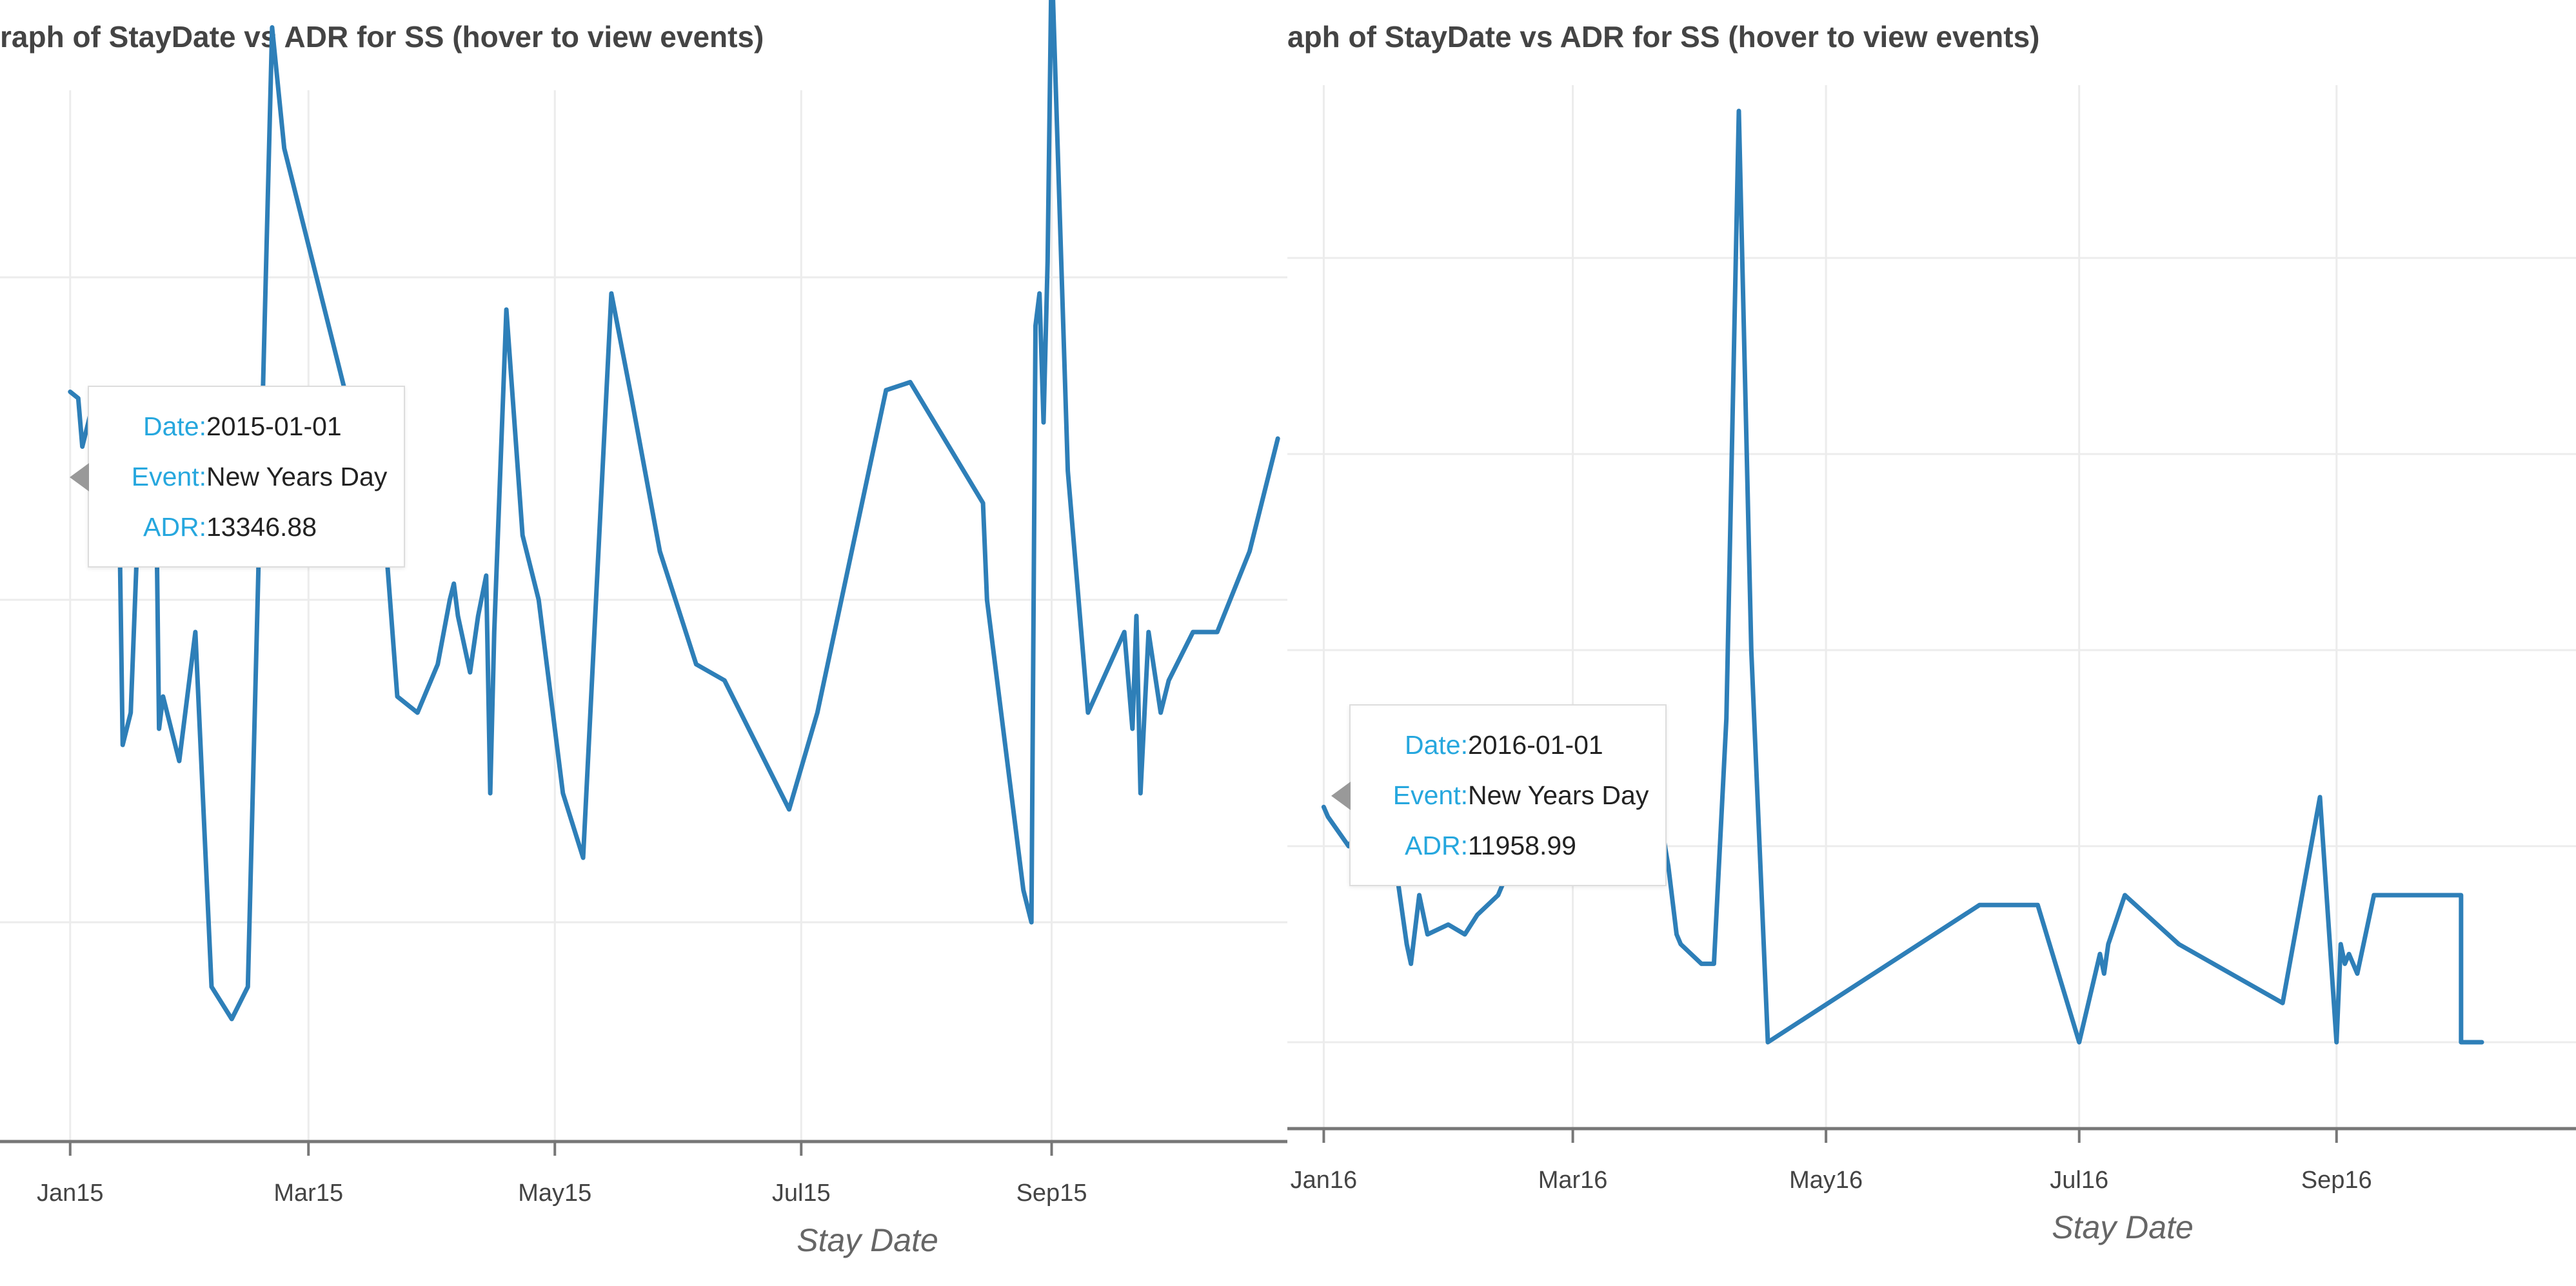 The image size is (2576, 1286). What do you see at coordinates (1508, 745) in the screenshot?
I see `tooltip-date-row: Date:2016-01-01` at bounding box center [1508, 745].